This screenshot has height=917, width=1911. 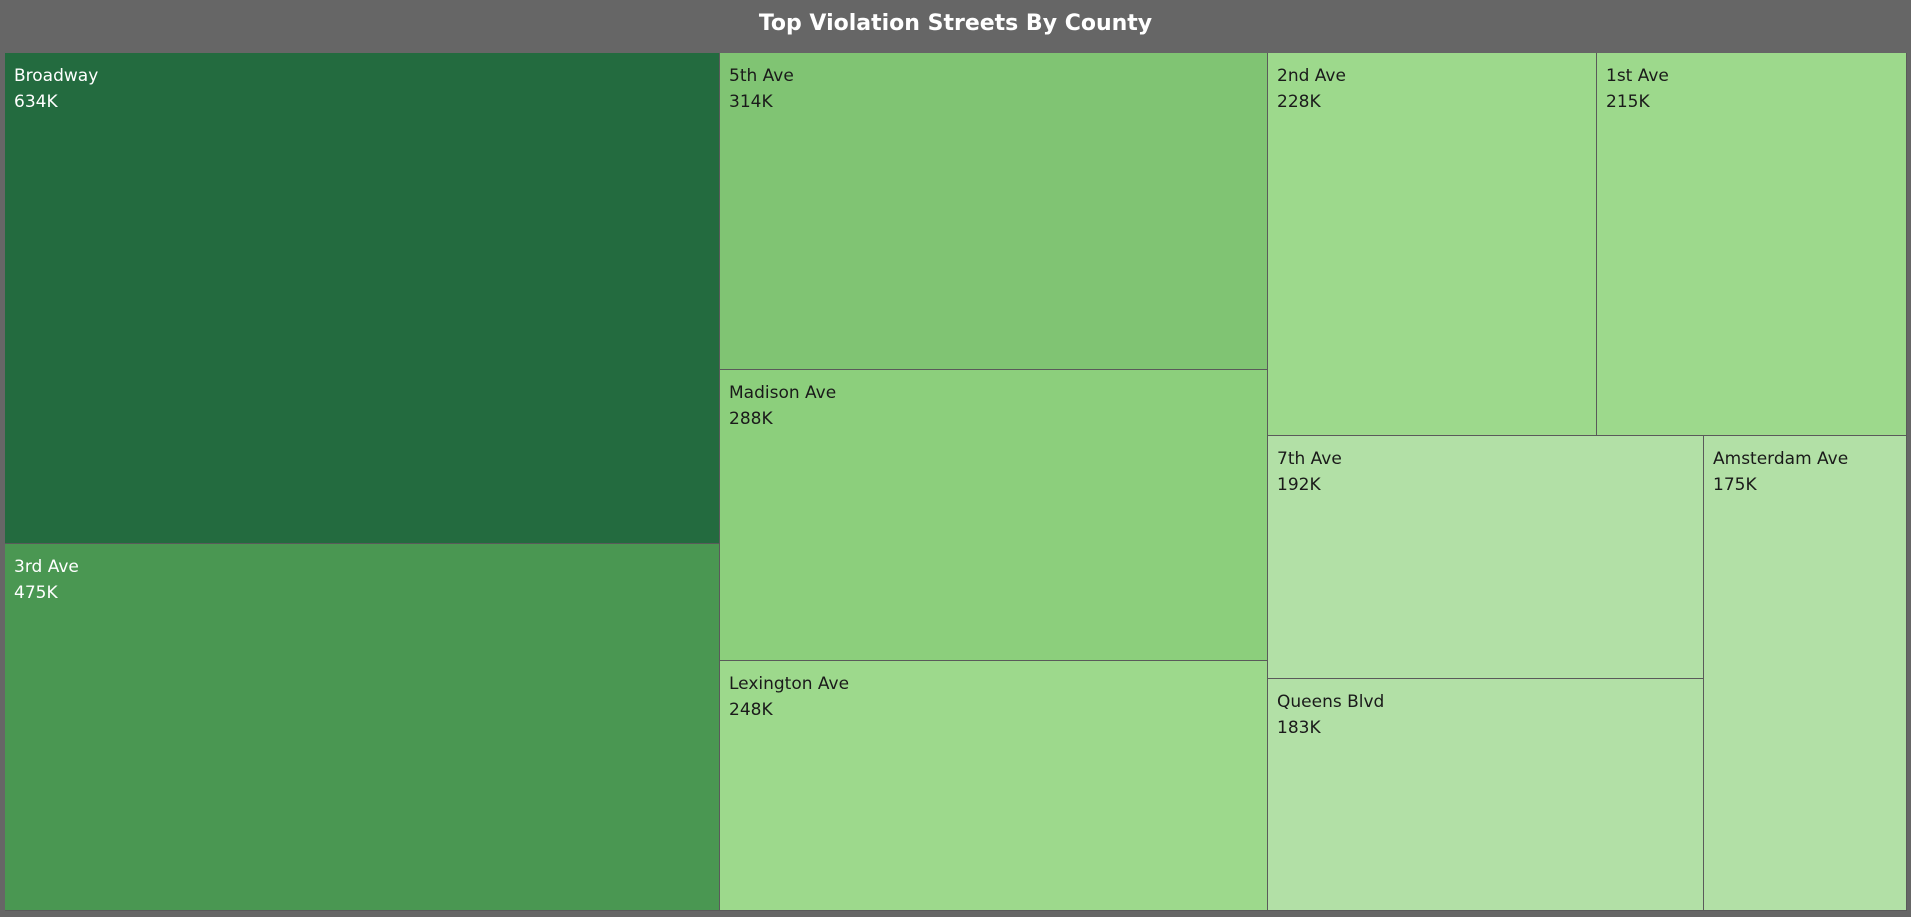 I want to click on tile-label: Broadway 634K, so click(x=56, y=89).